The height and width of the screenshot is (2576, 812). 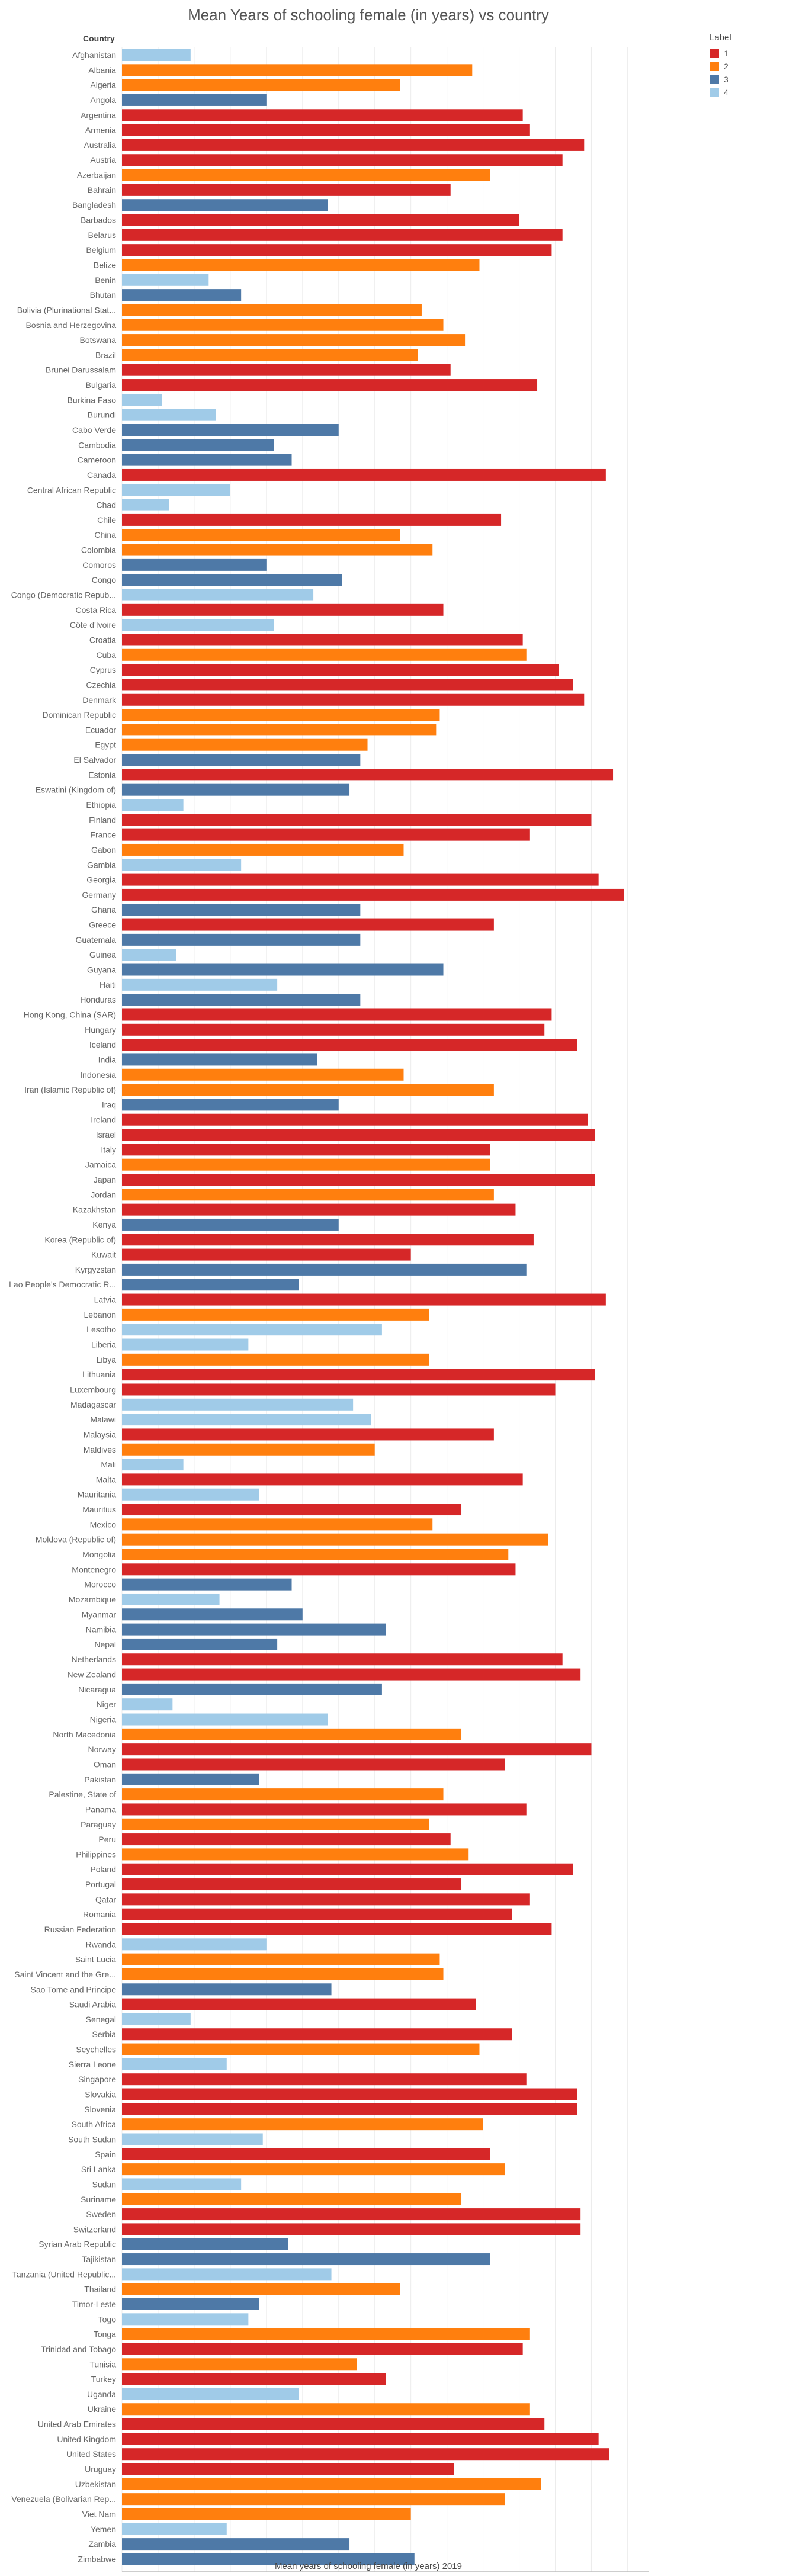 What do you see at coordinates (100, 2094) in the screenshot?
I see `country-label: Slovakia` at bounding box center [100, 2094].